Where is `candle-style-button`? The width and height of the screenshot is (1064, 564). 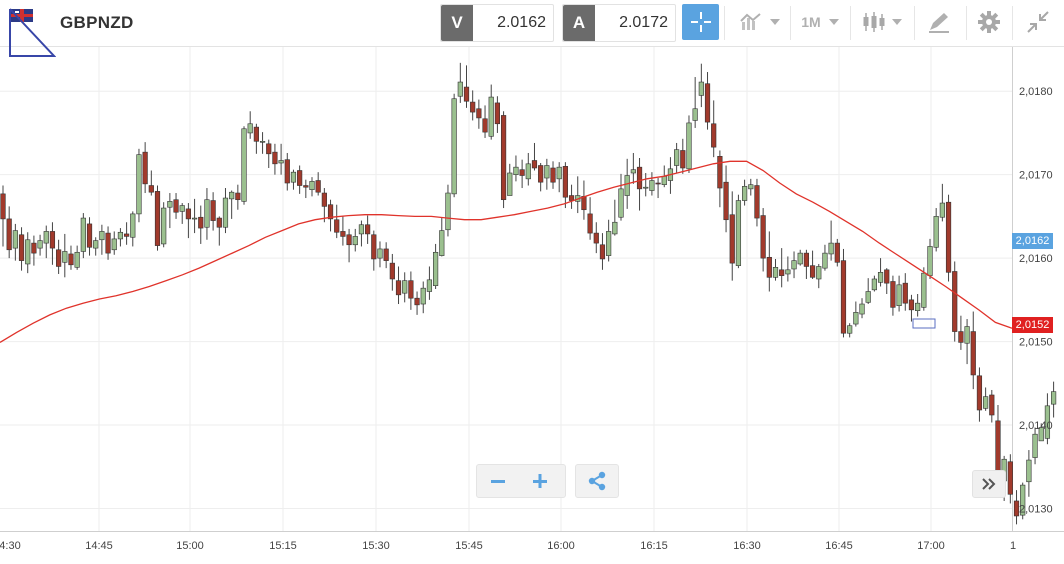 candle-style-button is located at coordinates (882, 22).